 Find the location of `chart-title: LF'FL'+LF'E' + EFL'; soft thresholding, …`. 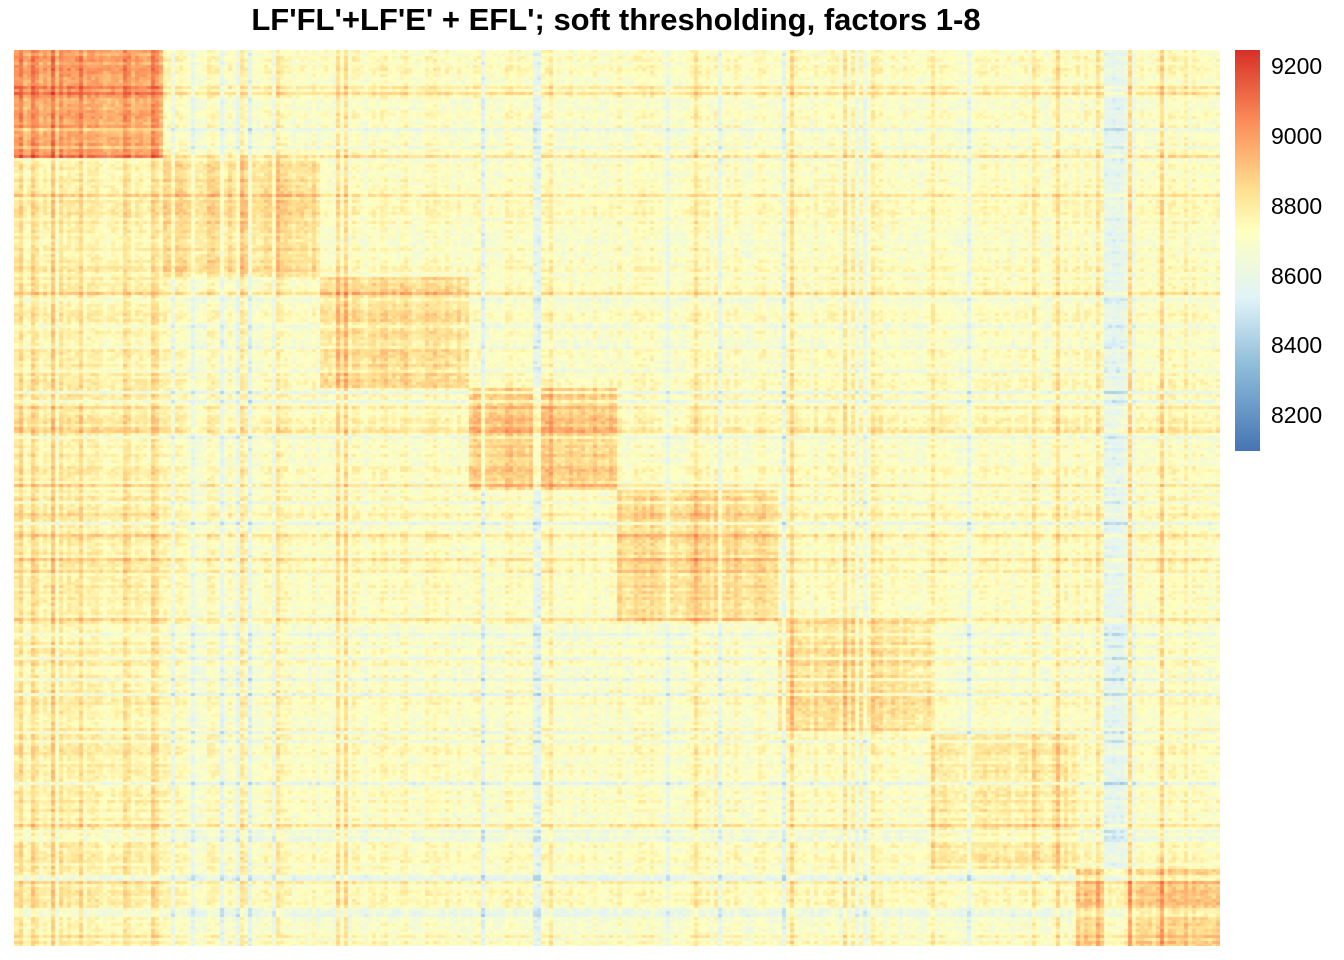

chart-title: LF'FL'+LF'E' + EFL'; soft thresholding, … is located at coordinates (616, 19).